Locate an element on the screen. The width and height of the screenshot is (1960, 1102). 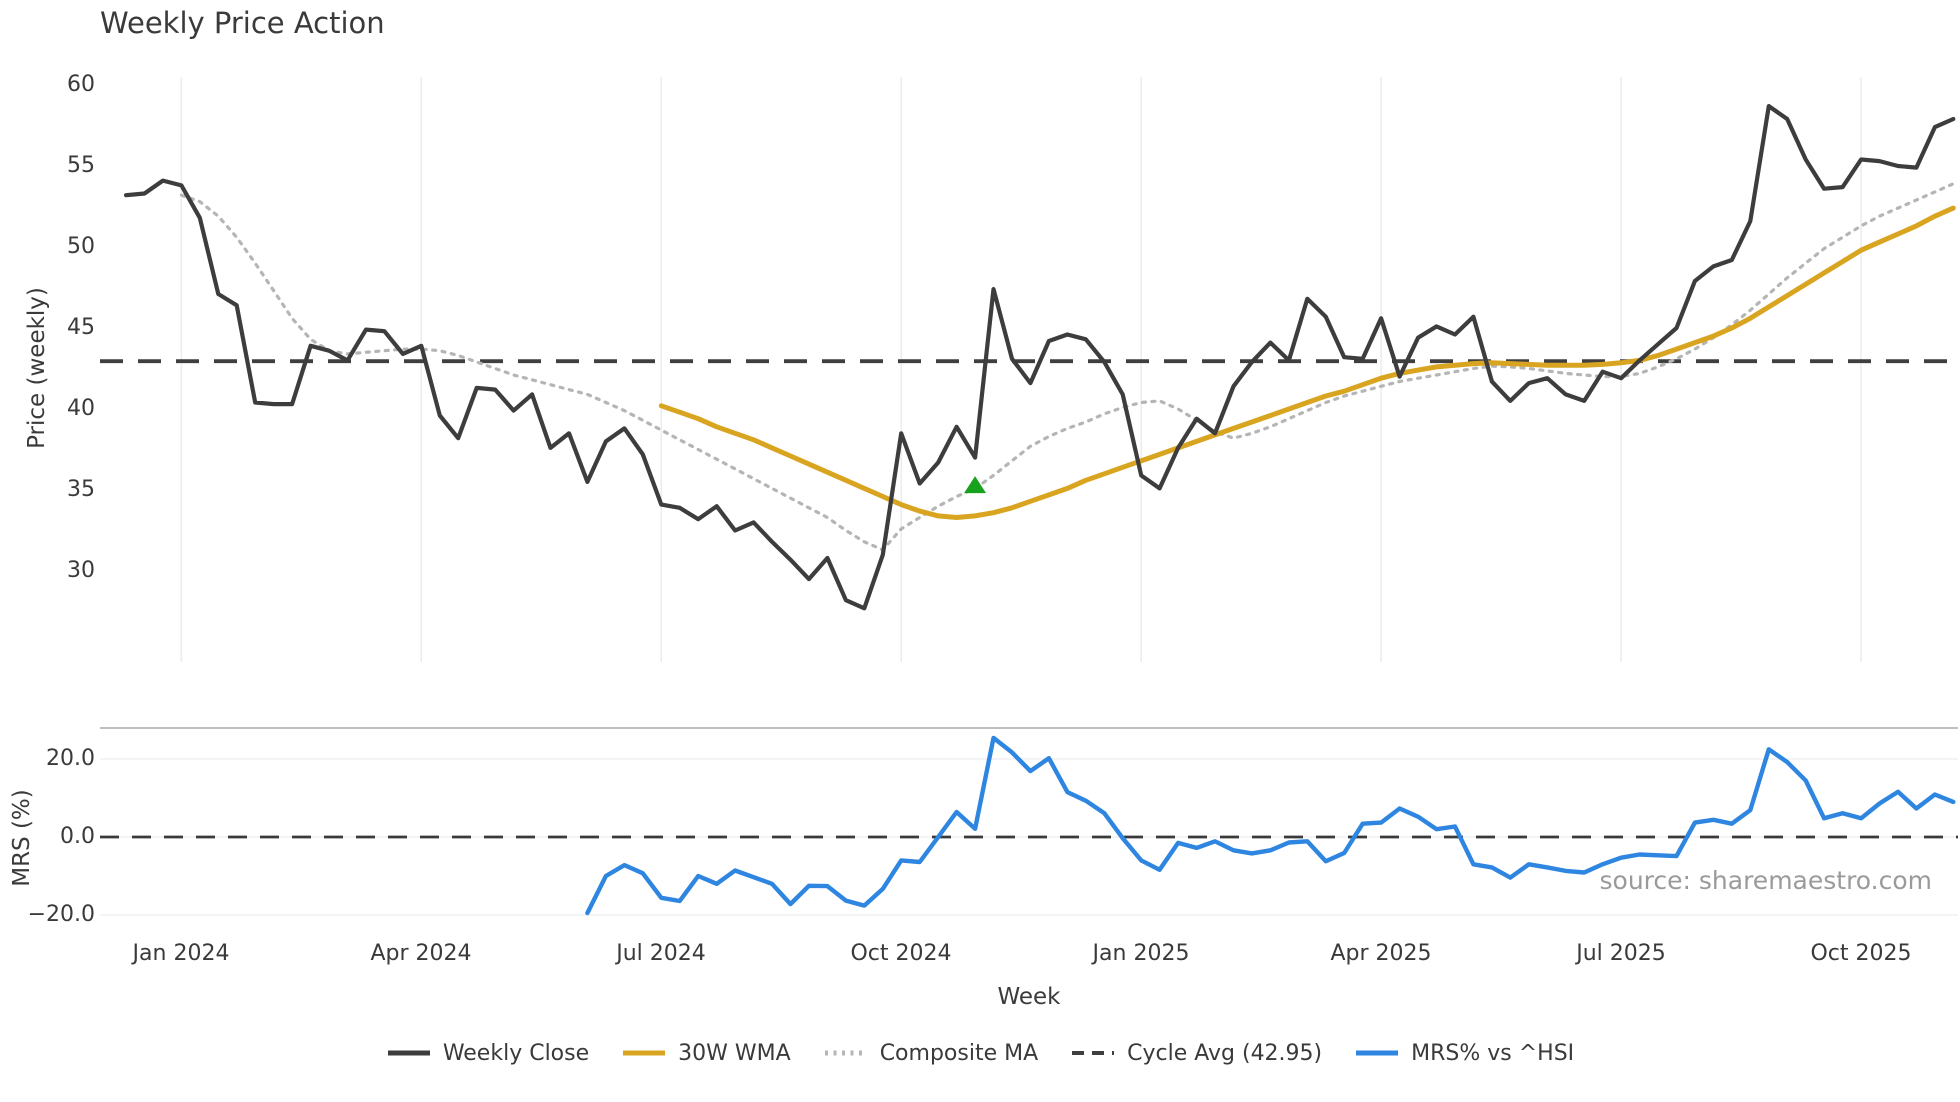
legend-label: Cycle Avg (42.95) is located at coordinates (1225, 1053).